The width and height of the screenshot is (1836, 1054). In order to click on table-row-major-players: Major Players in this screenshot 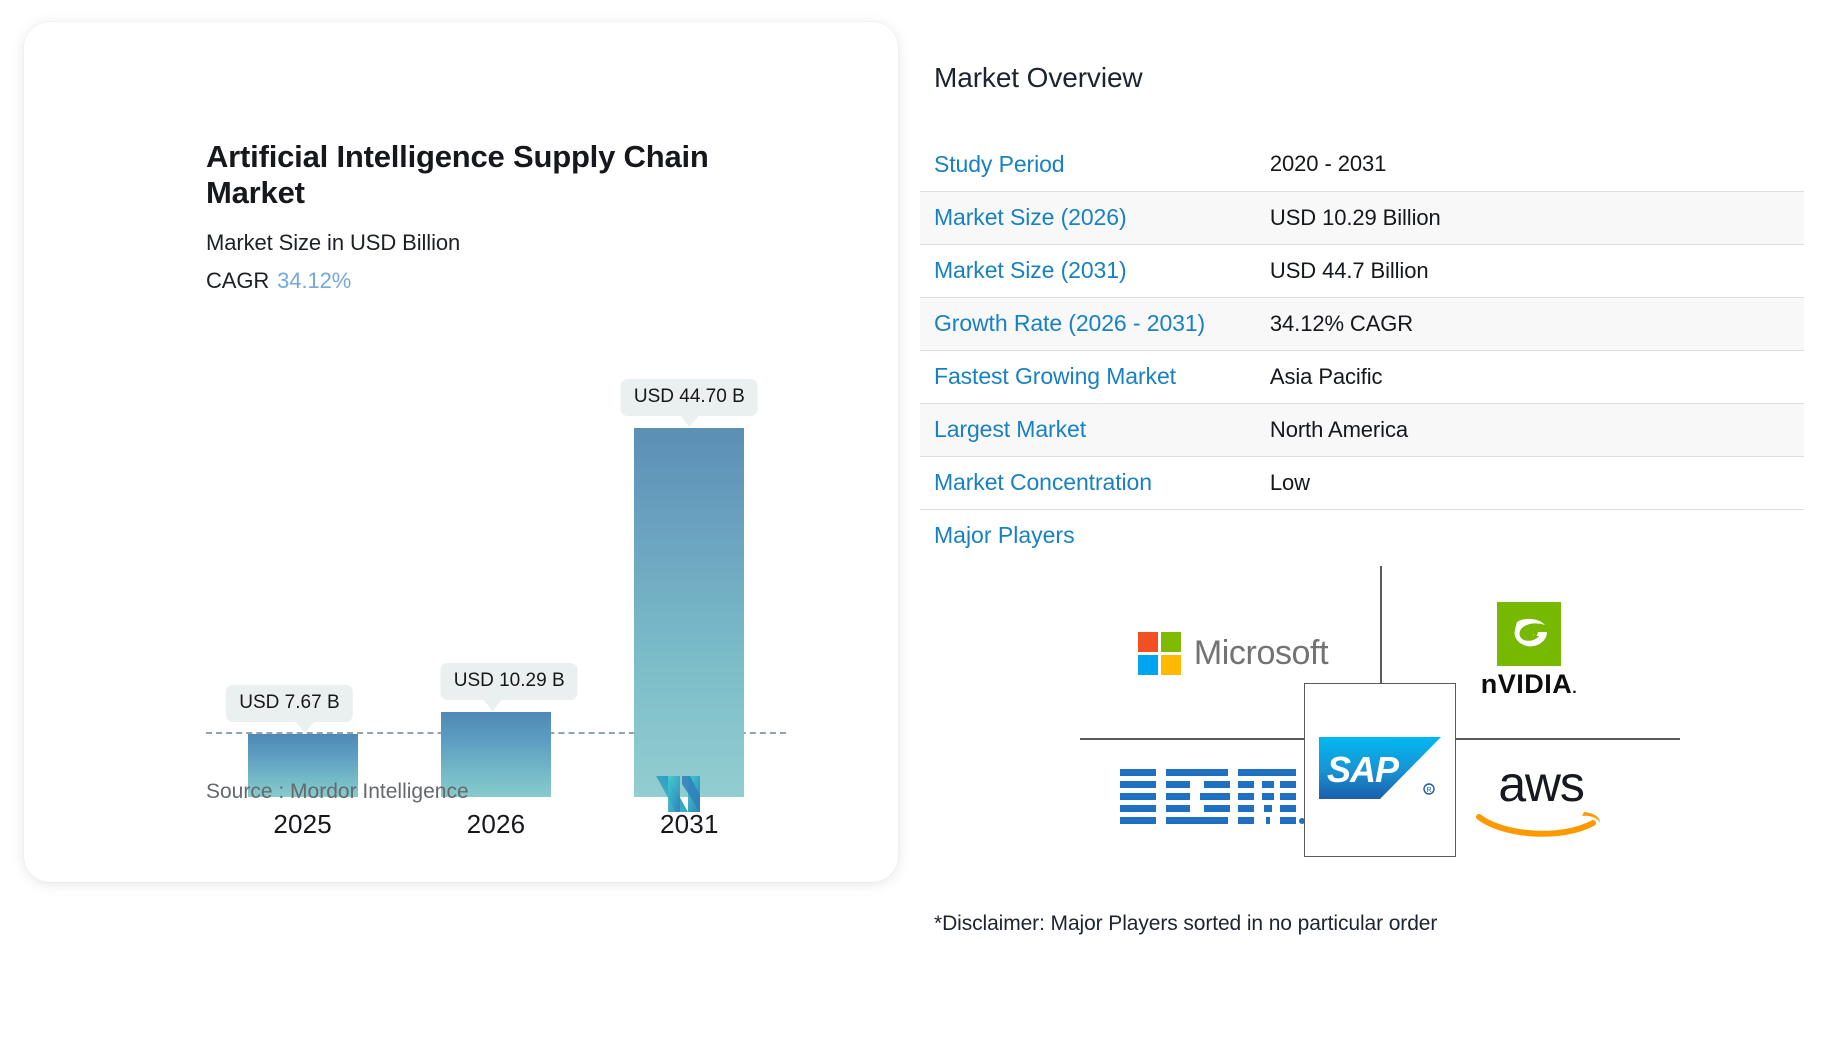, I will do `click(1362, 535)`.